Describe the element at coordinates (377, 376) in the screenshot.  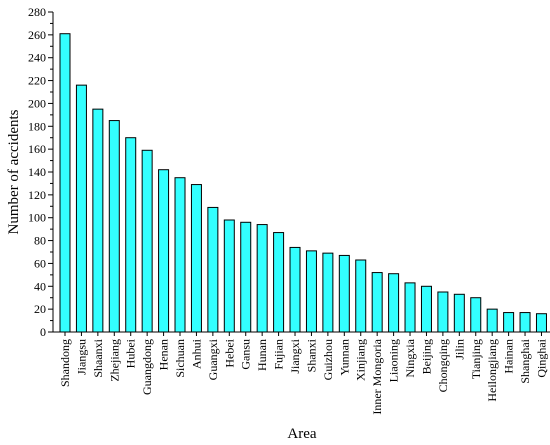
I see `x-tick-label: Inner Mongoria` at that location.